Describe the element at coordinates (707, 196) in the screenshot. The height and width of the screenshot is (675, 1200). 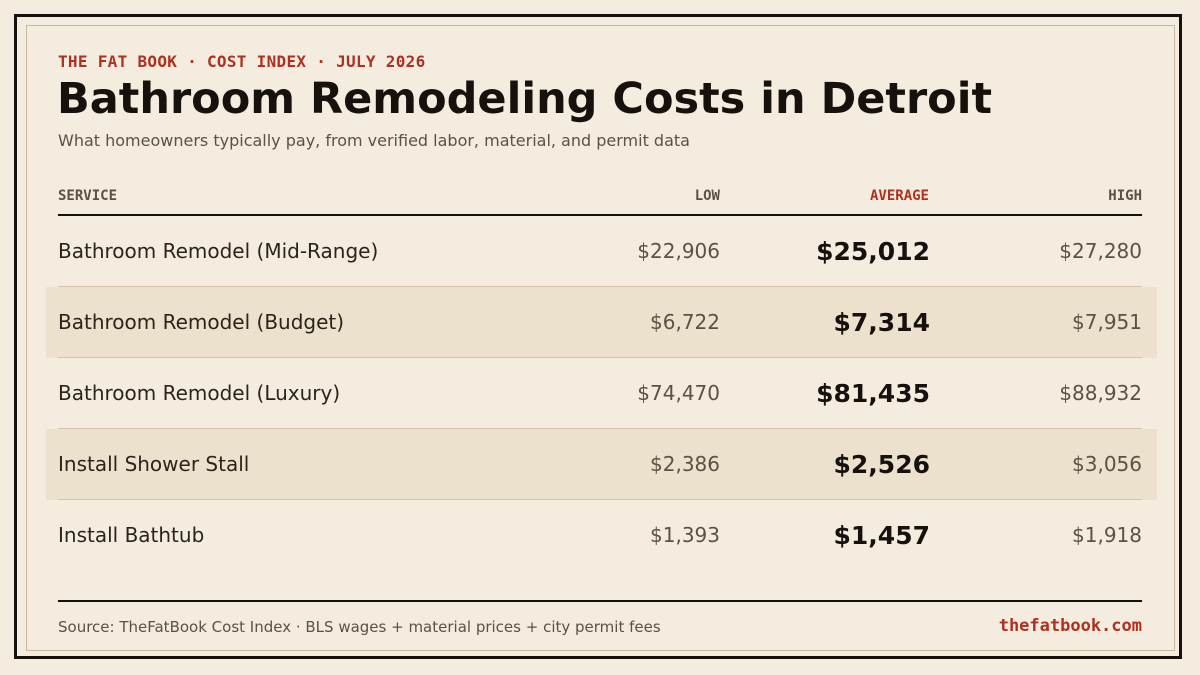
I see `column-header-low: LOW` at that location.